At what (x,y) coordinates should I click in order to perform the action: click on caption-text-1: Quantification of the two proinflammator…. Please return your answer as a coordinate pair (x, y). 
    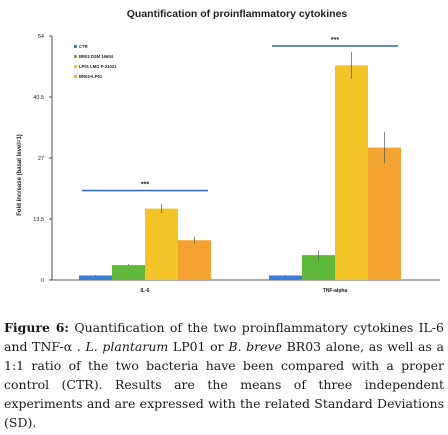
    Looking at the image, I should click on (224, 337).